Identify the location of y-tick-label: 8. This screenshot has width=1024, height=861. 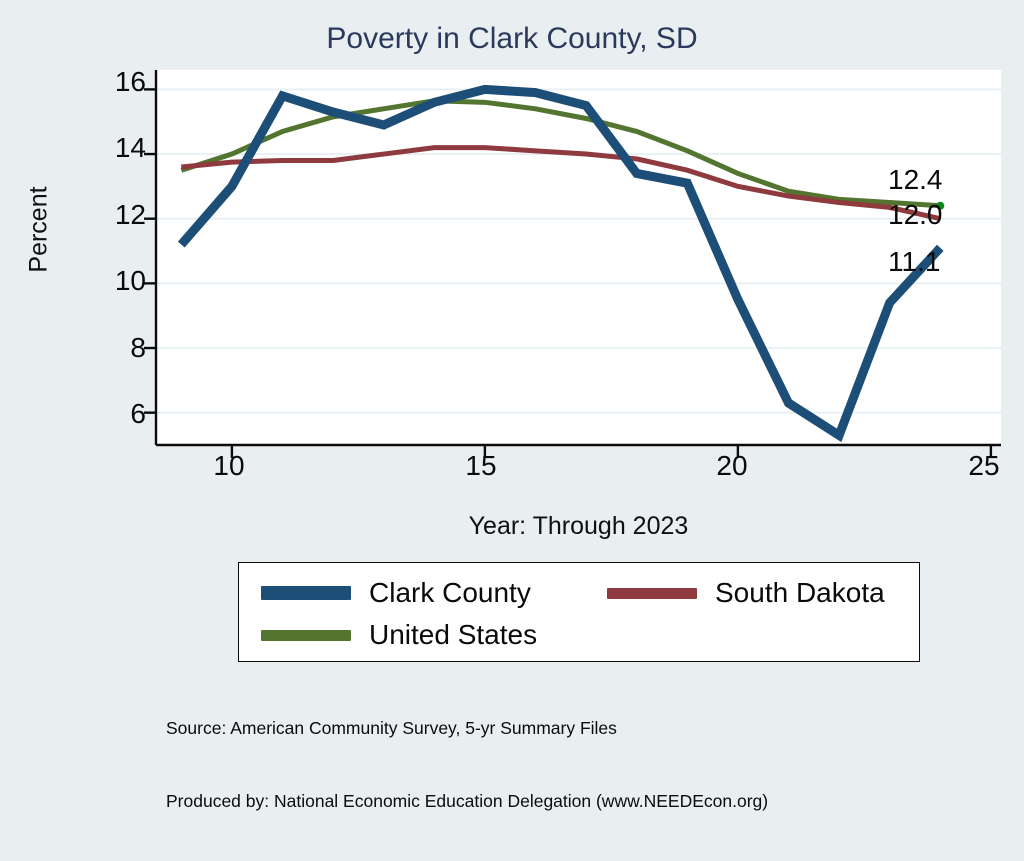
(138, 347).